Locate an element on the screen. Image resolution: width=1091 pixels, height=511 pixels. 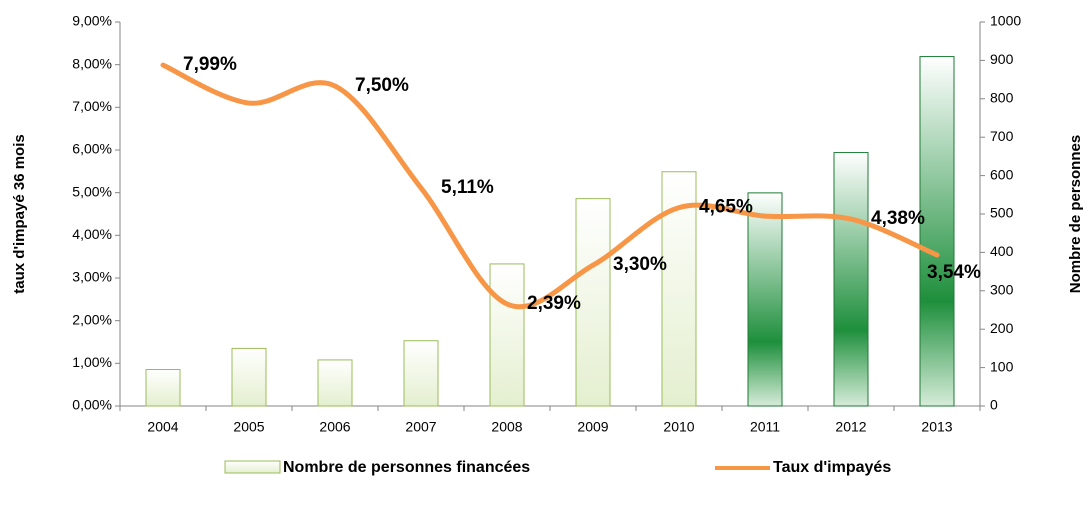
y2-tick-label: 400 is located at coordinates (1002, 251).